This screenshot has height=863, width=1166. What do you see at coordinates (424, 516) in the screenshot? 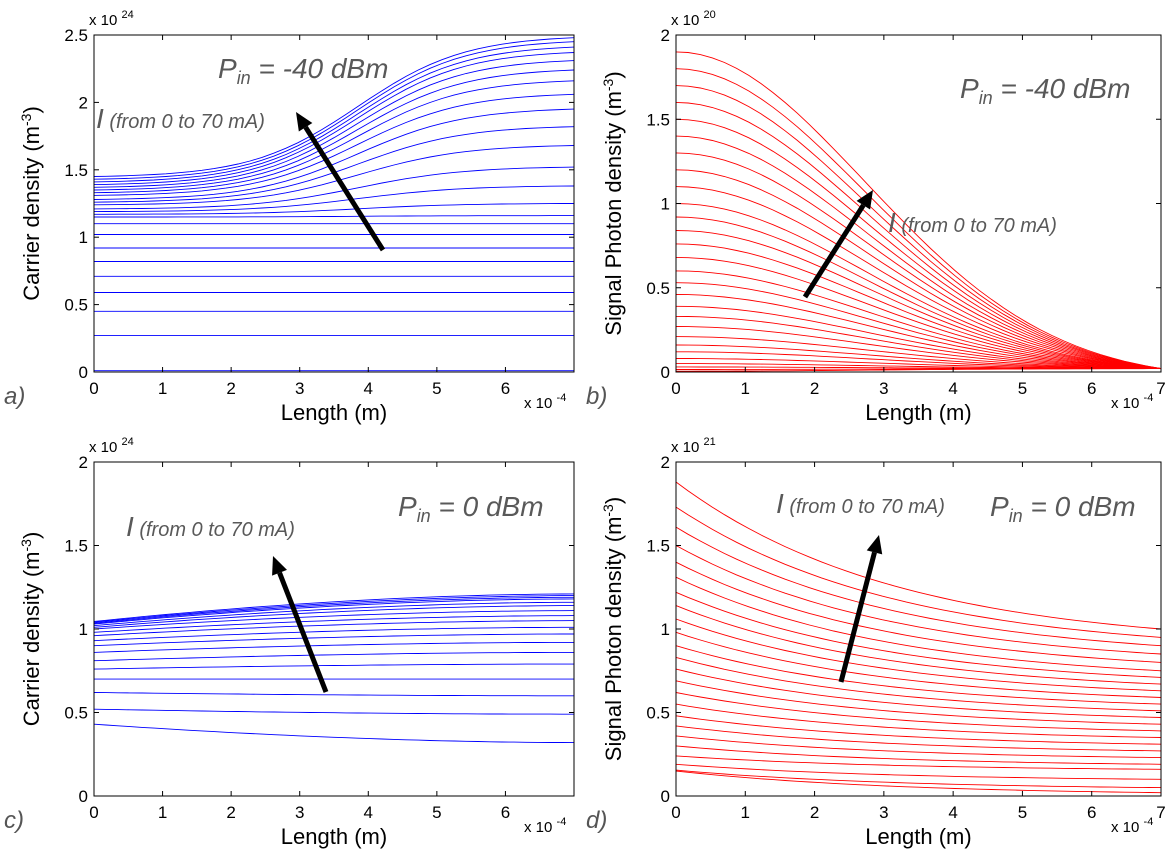
I see `pin-subscript: in` at bounding box center [424, 516].